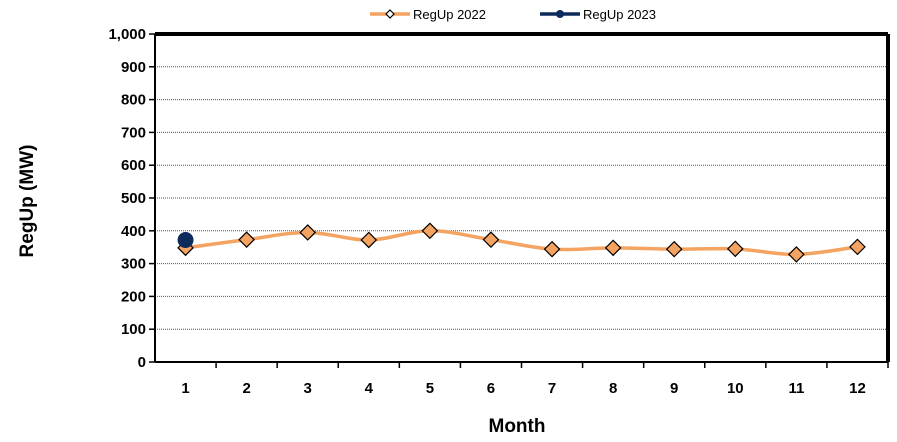  I want to click on x-tick-label: 9, so click(674, 388).